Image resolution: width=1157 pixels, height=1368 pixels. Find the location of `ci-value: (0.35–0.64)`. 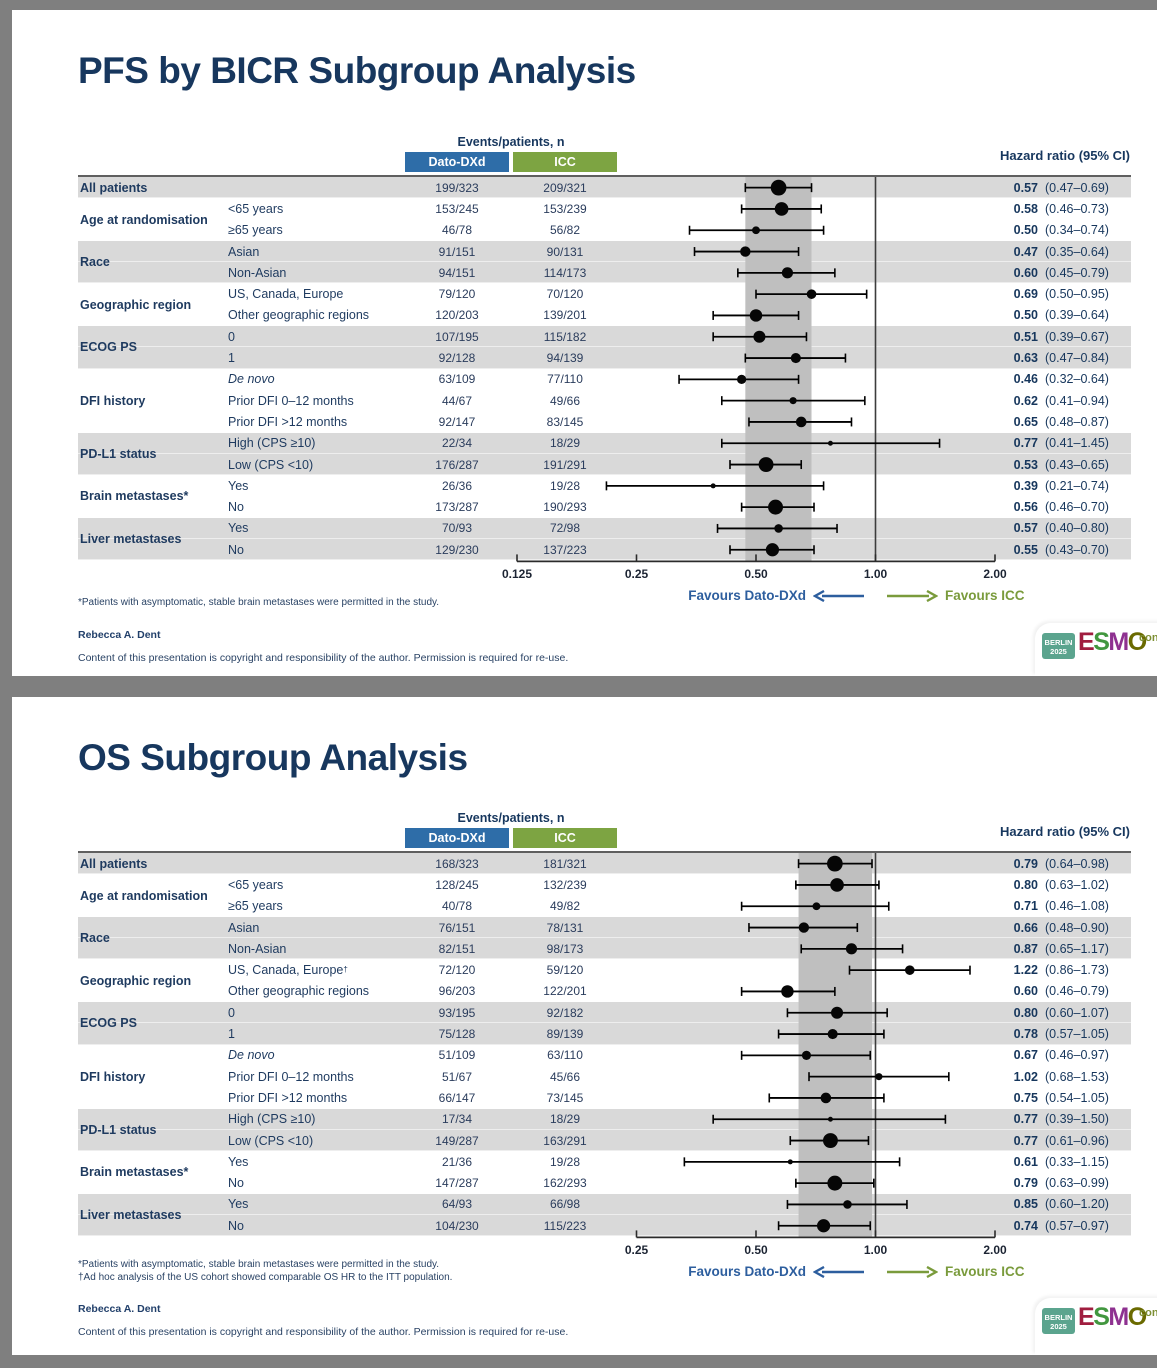

ci-value: (0.35–0.64) is located at coordinates (1077, 251).